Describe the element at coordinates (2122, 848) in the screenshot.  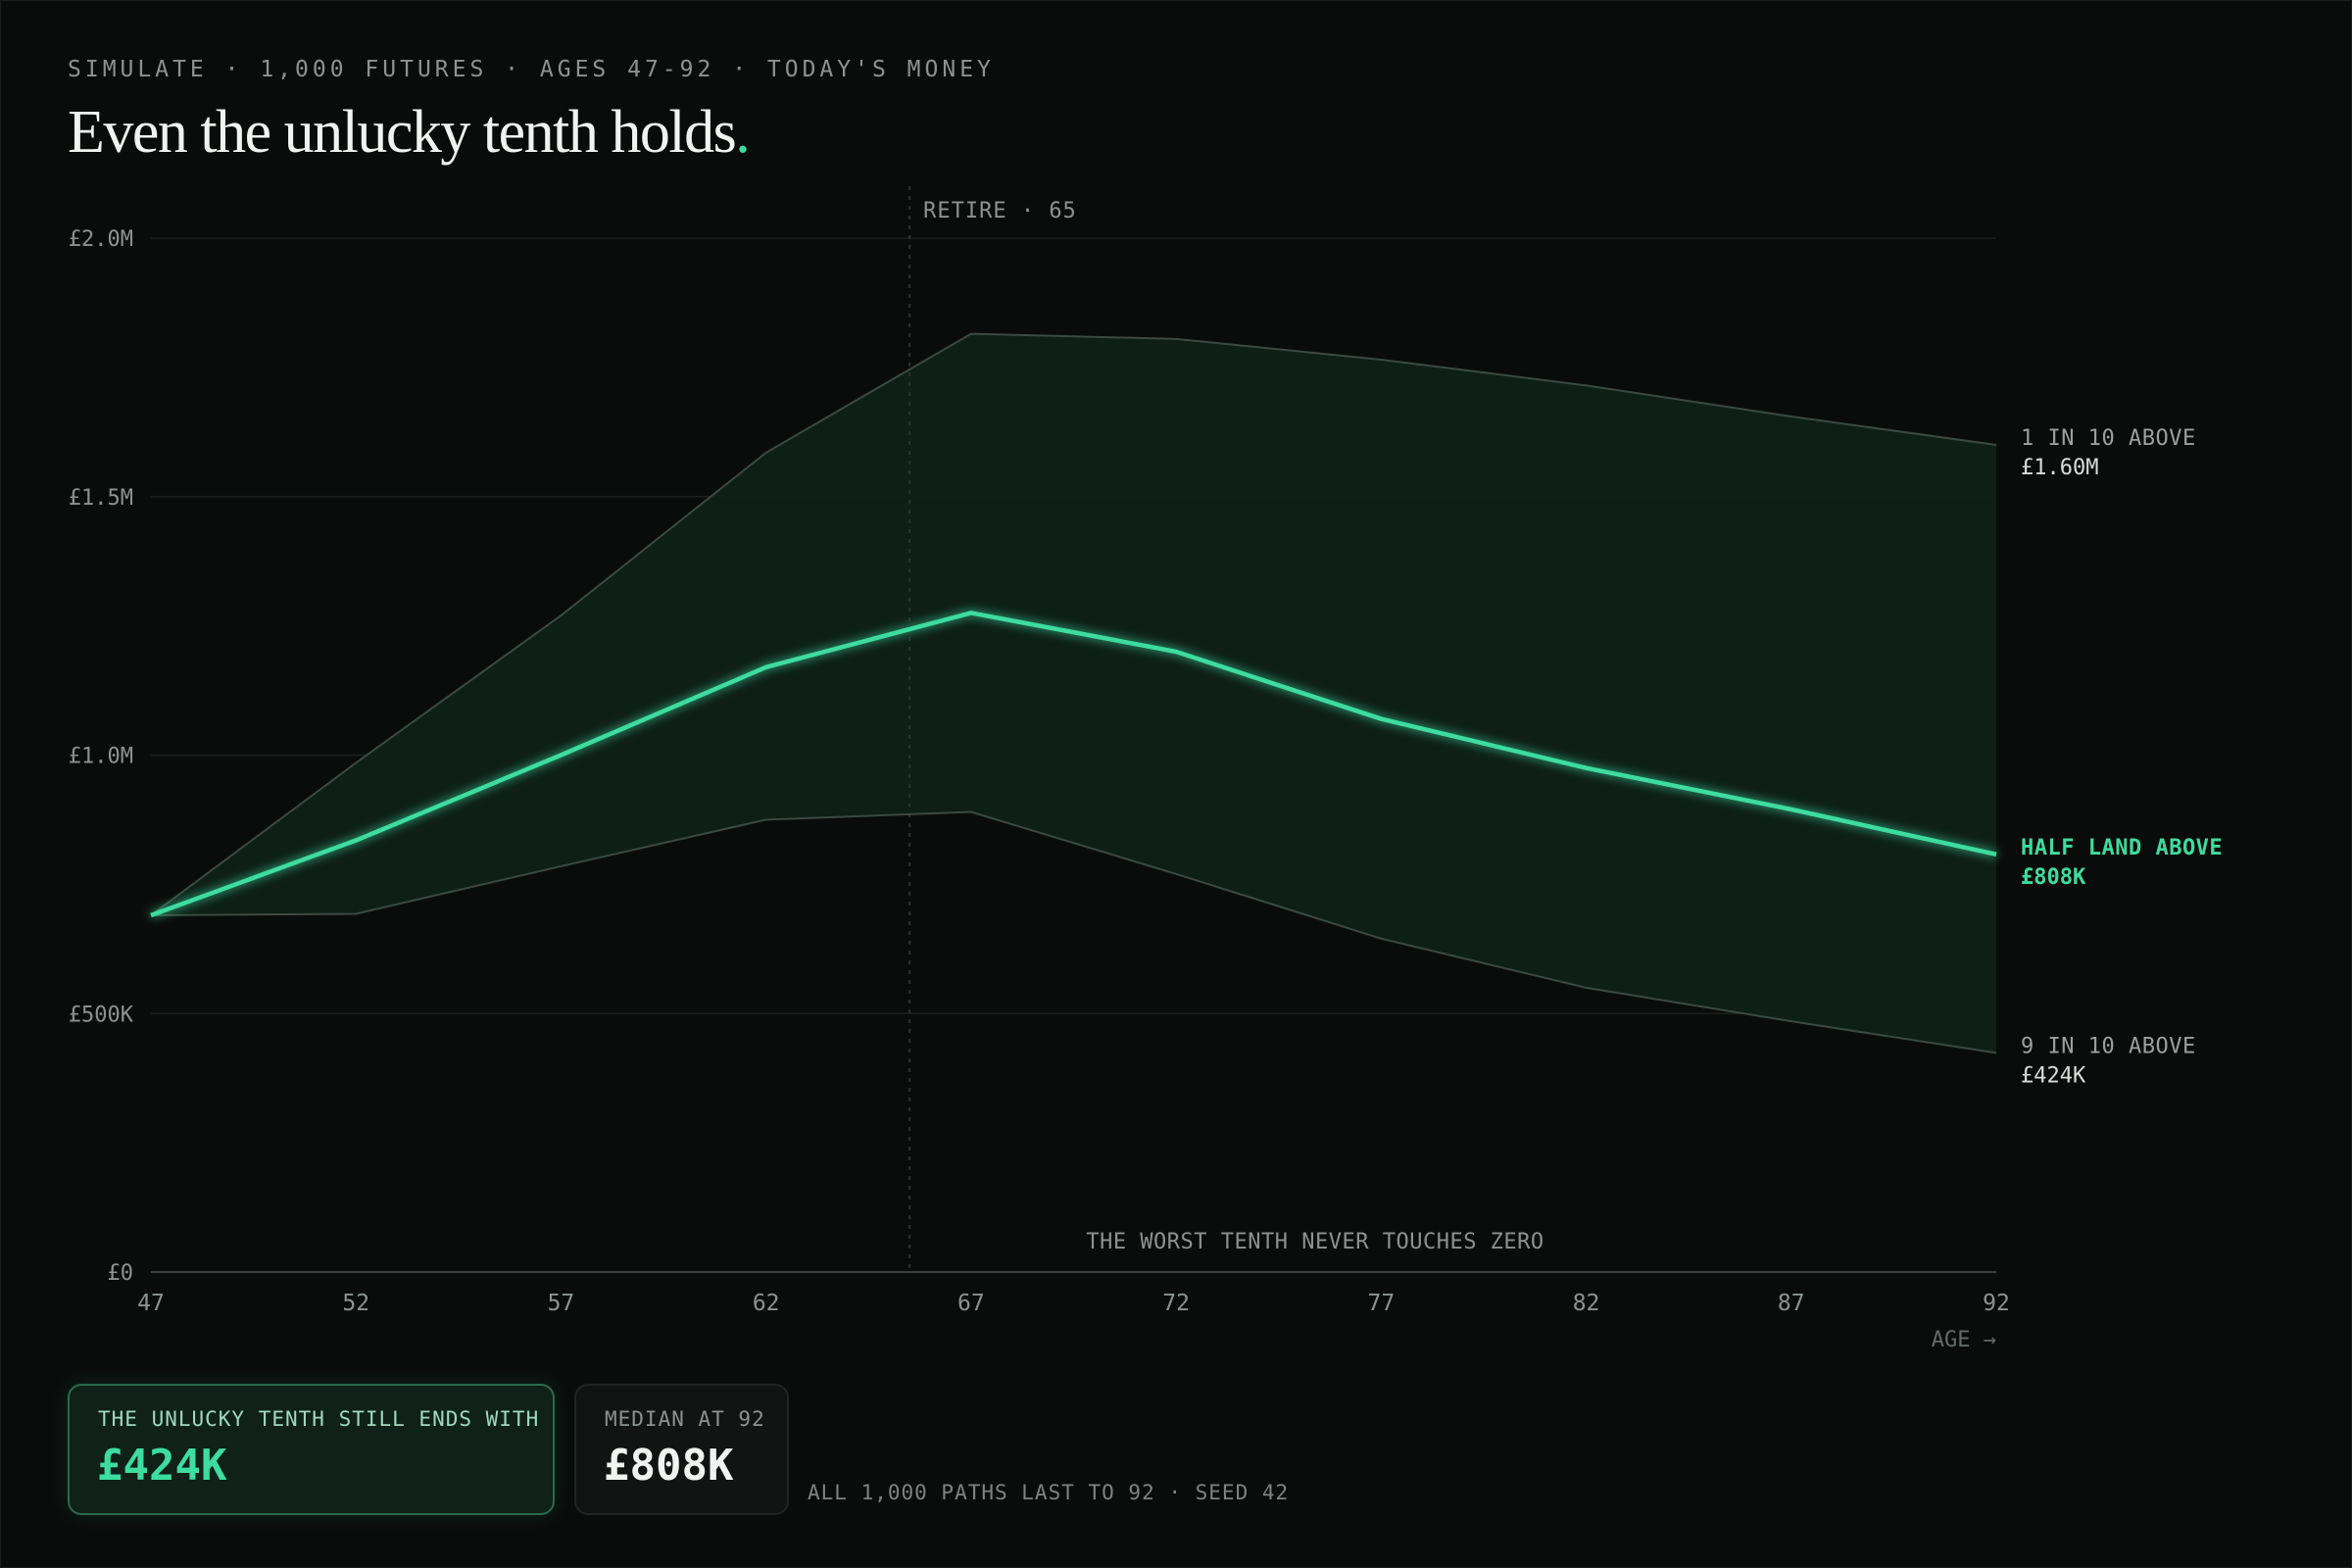
I see `median-end-label: HALF LAND ABOVE` at that location.